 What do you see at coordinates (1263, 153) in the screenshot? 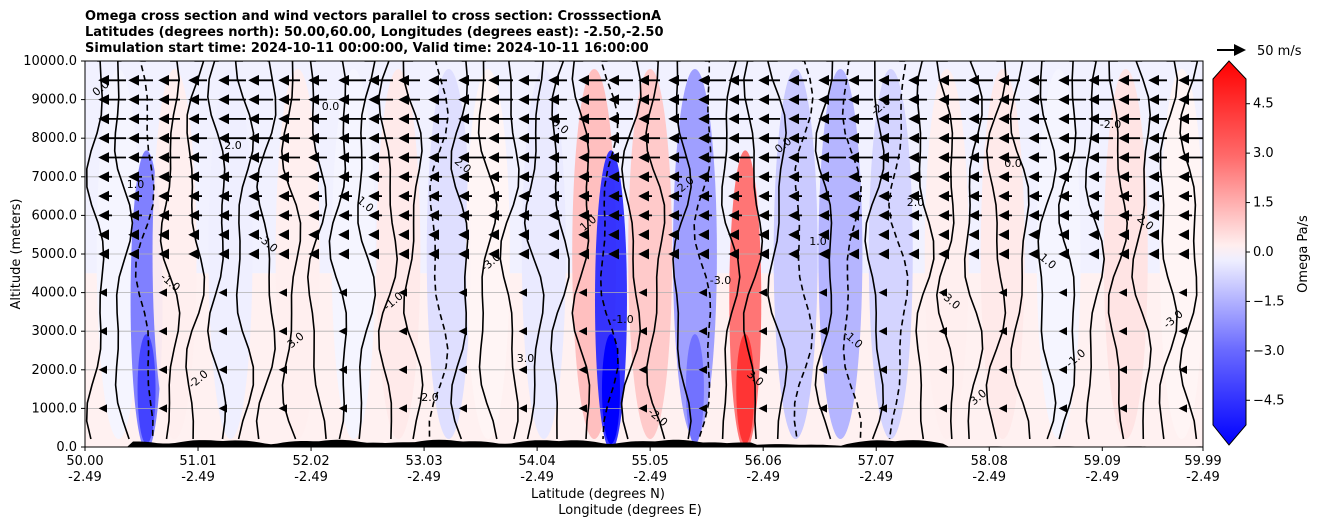
I see `colorbar-tick-label: 3.0` at bounding box center [1263, 153].